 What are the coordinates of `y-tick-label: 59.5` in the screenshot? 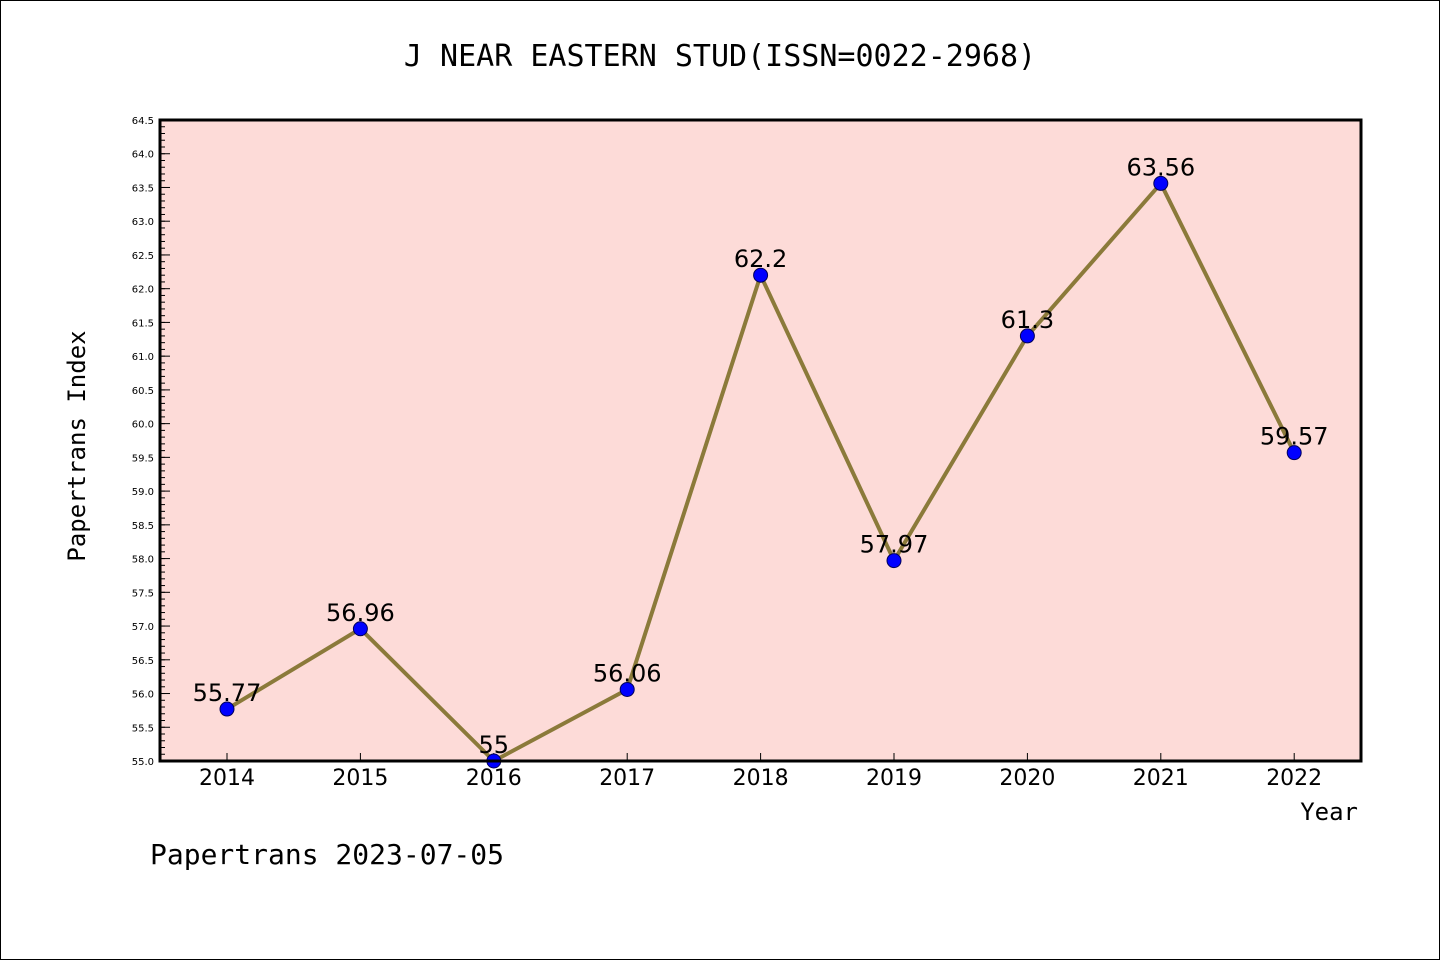 It's located at (143, 458).